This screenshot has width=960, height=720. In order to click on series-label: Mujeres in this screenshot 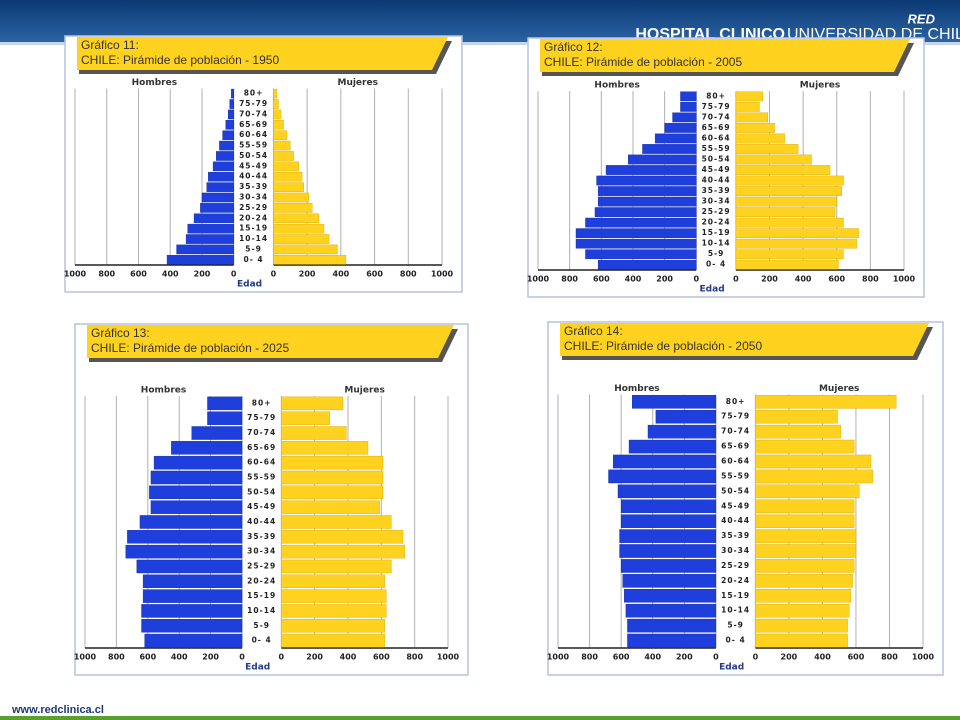, I will do `click(357, 83)`.